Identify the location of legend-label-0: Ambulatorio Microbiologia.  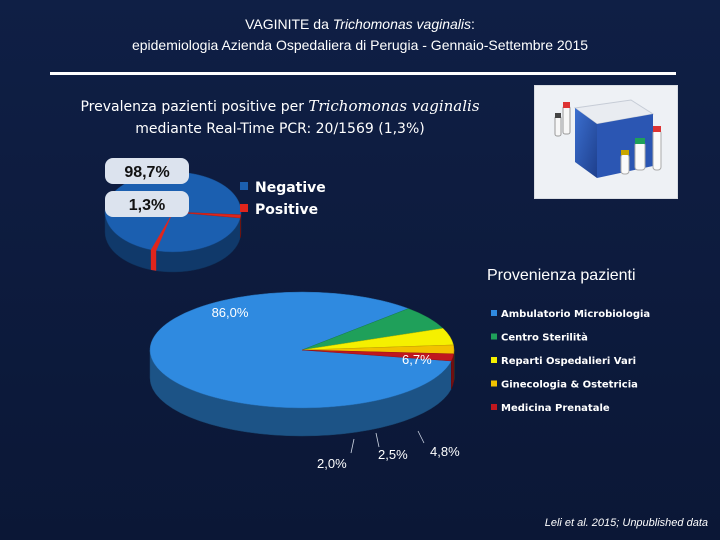
(575, 314).